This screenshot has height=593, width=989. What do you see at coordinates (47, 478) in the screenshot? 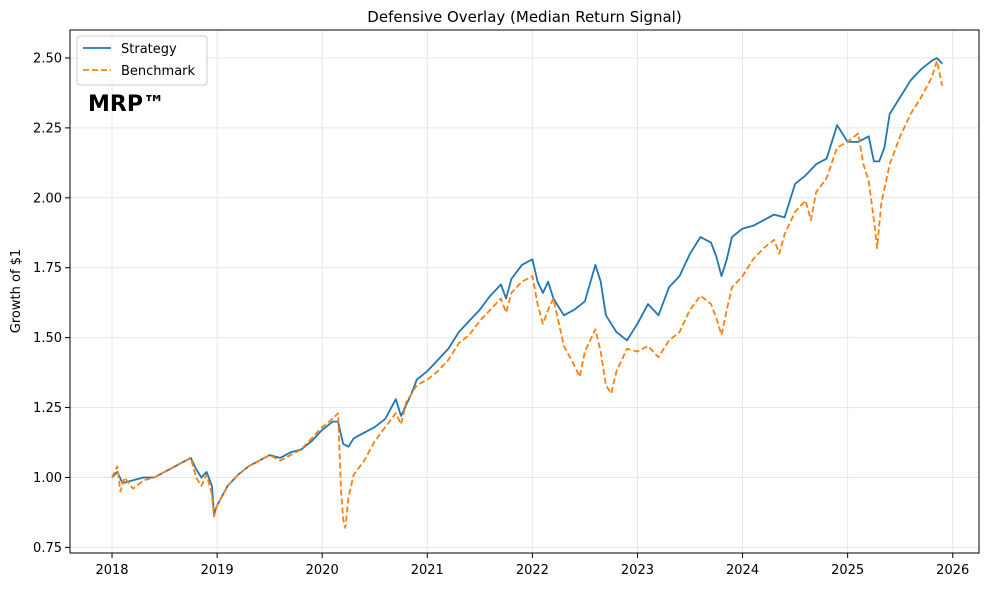
I see `y-tick-label: 1.00` at bounding box center [47, 478].